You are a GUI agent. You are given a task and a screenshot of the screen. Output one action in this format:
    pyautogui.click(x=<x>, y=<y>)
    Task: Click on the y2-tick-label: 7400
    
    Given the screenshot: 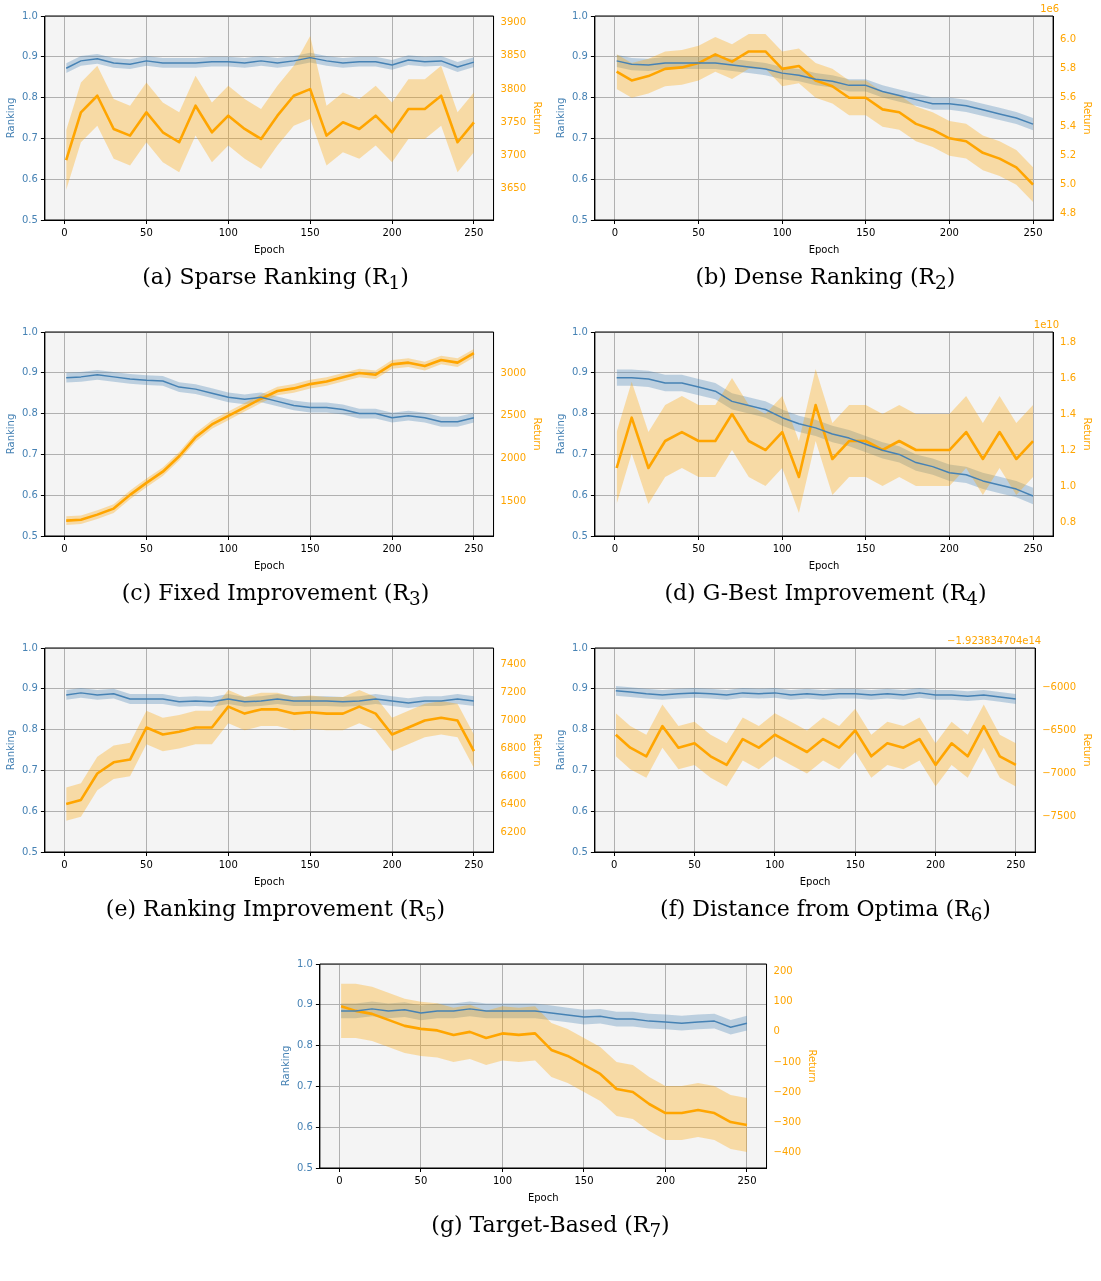 What is the action you would take?
    pyautogui.click(x=513, y=664)
    